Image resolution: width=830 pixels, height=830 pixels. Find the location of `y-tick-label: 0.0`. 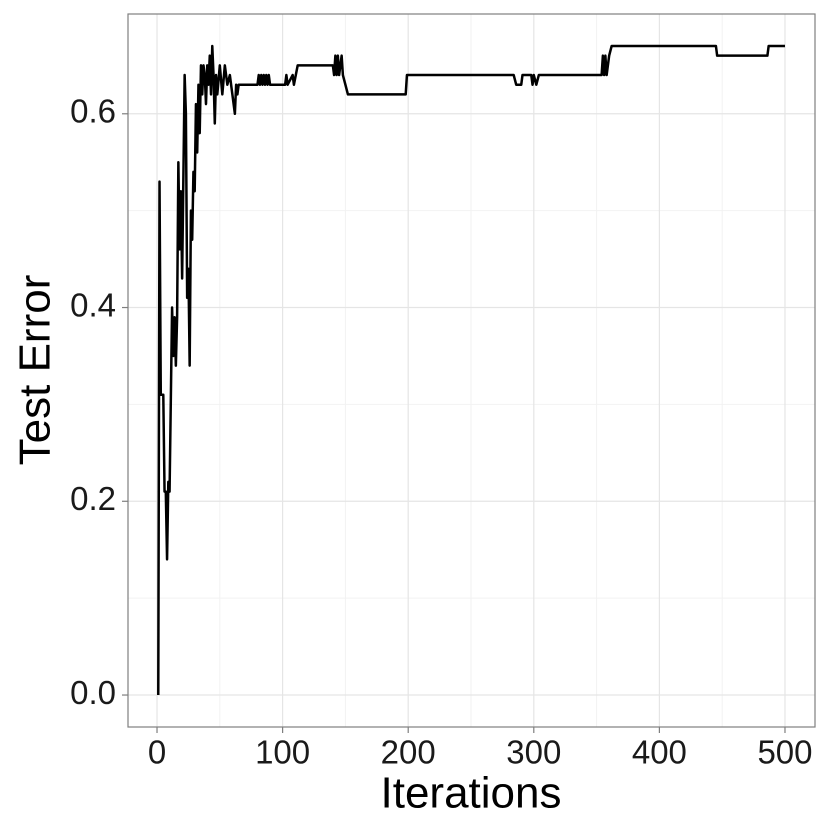

y-tick-label: 0.0 is located at coordinates (93, 692).